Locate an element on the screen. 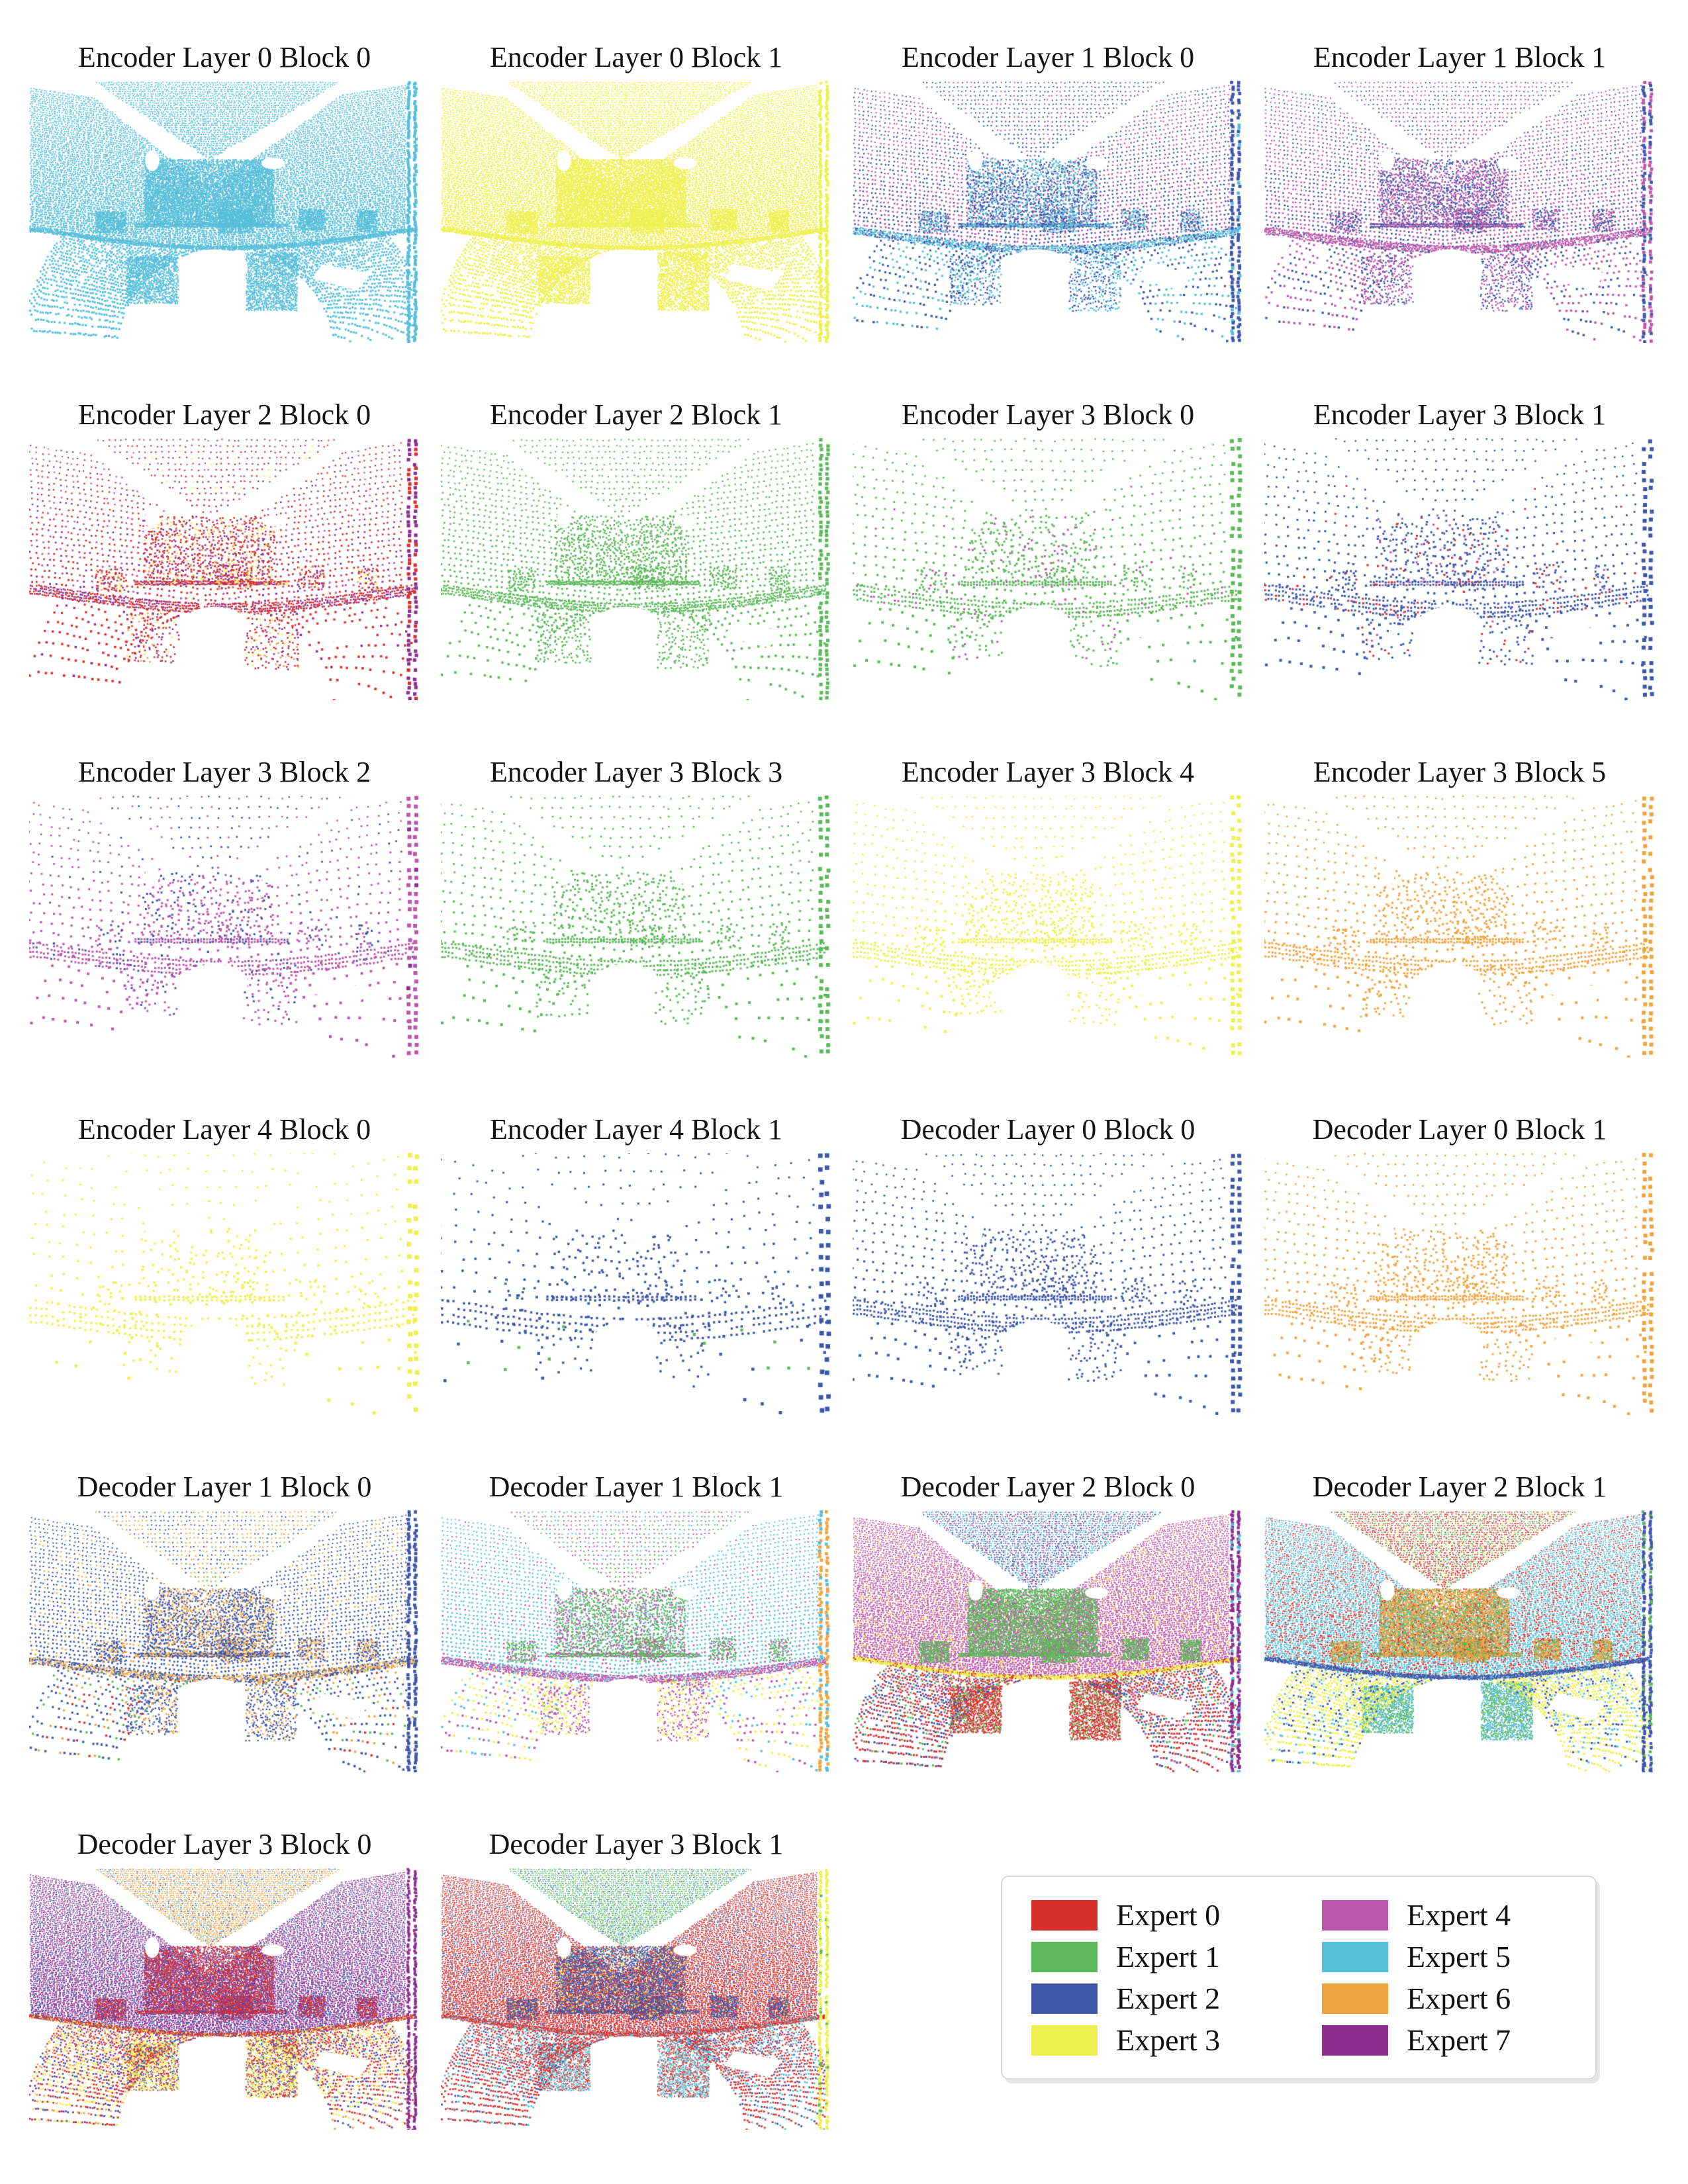 This screenshot has width=1688, height=2184. legend-label: Expert 2 is located at coordinates (1168, 1998).